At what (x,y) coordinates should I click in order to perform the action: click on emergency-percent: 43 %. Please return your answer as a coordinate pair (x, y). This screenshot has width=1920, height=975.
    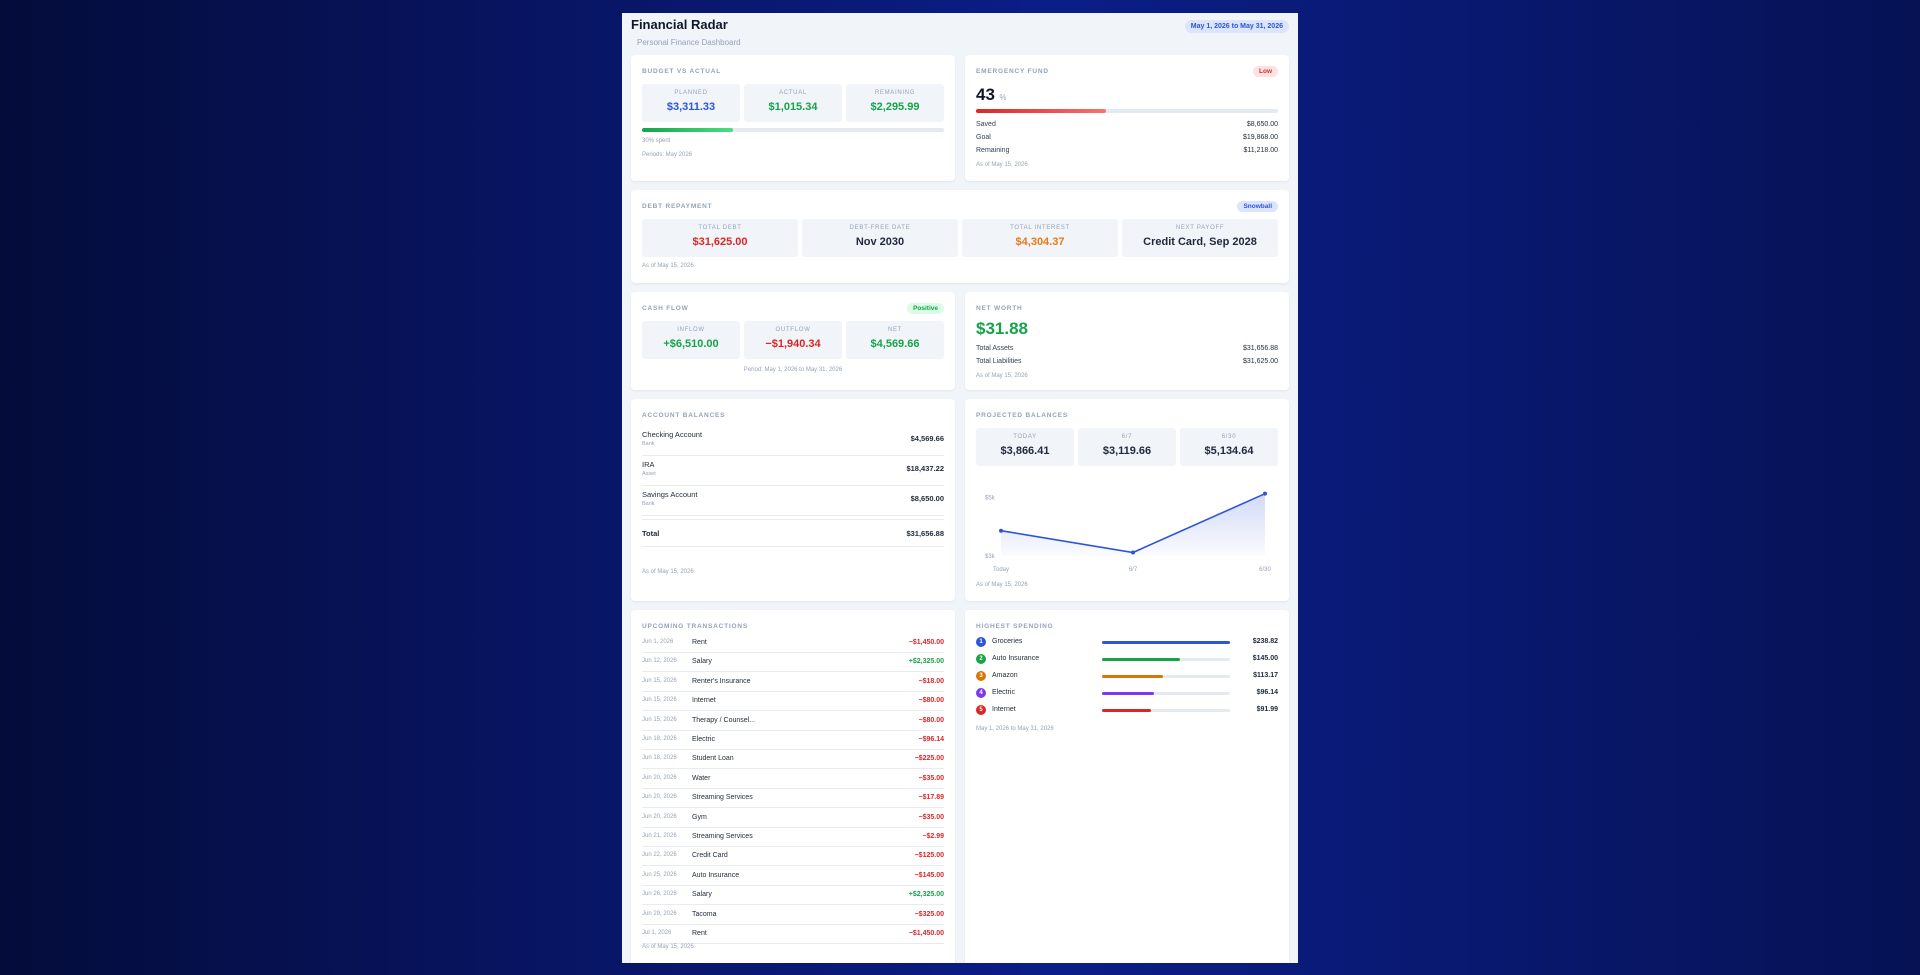
    Looking at the image, I should click on (991, 95).